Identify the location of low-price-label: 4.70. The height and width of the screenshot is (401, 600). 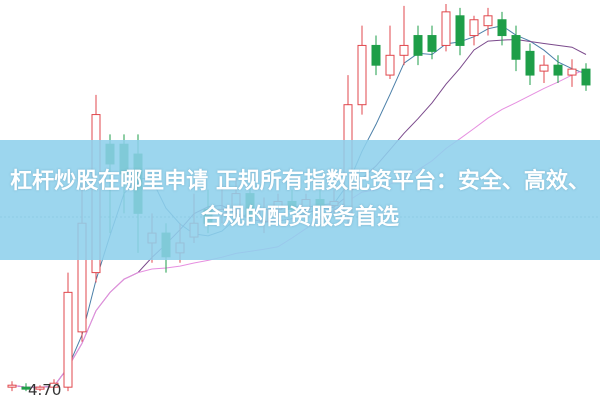
(45, 390).